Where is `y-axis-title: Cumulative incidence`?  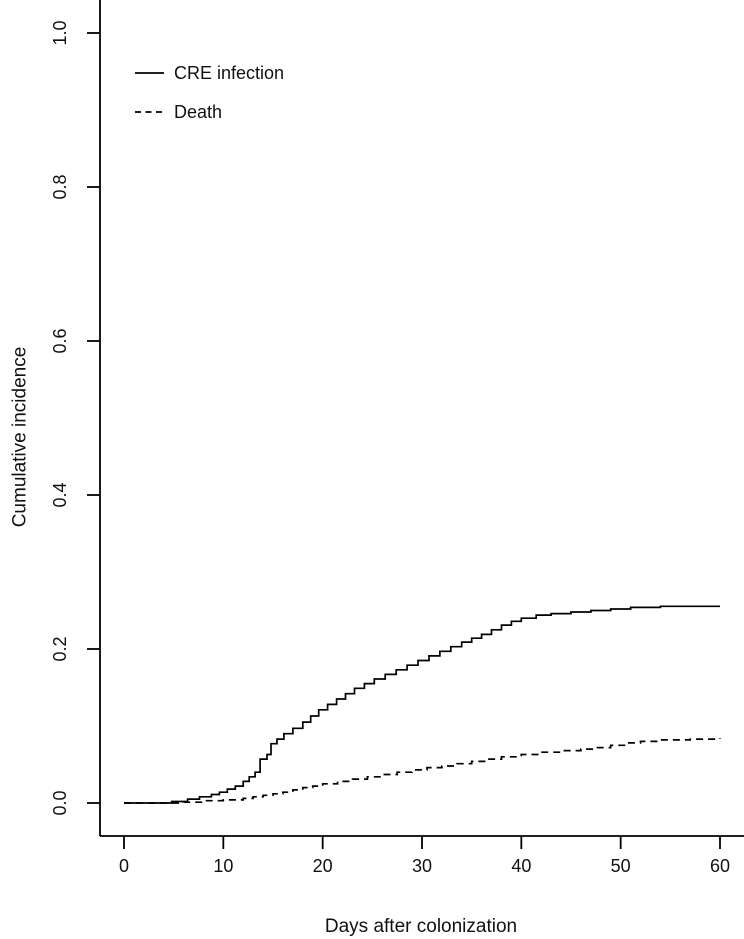 y-axis-title: Cumulative incidence is located at coordinates (20, 437).